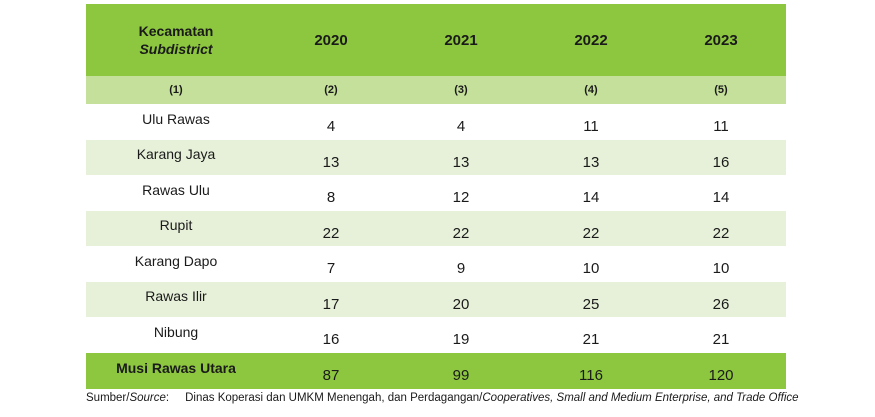 Image resolution: width=875 pixels, height=417 pixels. I want to click on cell-value: 19, so click(461, 340).